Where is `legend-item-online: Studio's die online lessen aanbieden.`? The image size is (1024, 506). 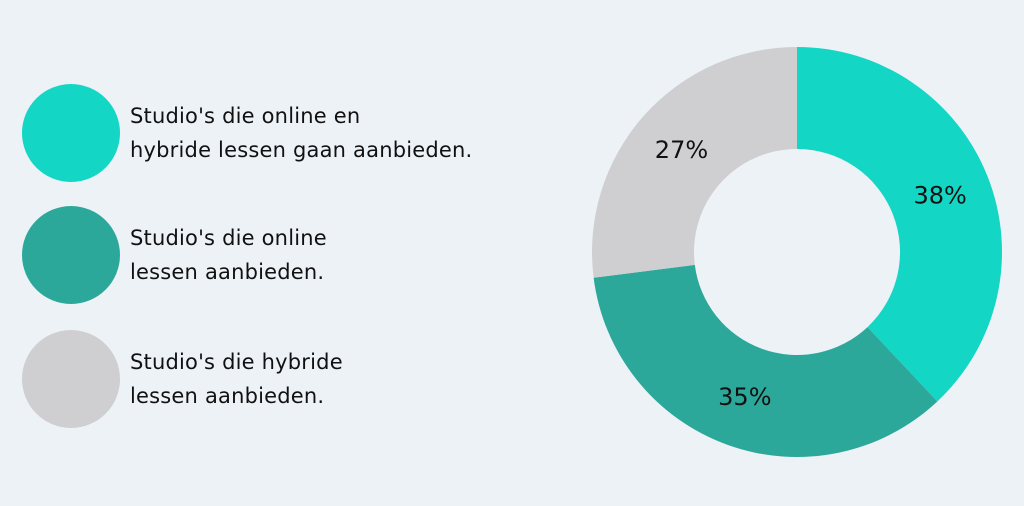
legend-item-online: Studio's die online lessen aanbieden. is located at coordinates (174, 255).